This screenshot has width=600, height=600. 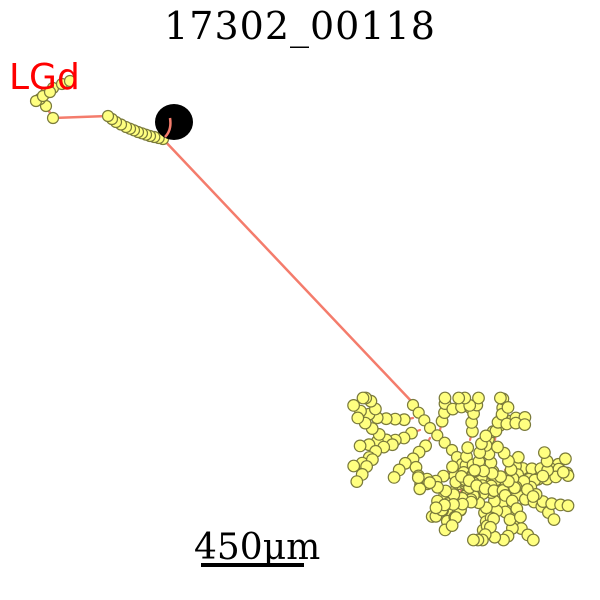 What do you see at coordinates (168, 127) in the screenshot?
I see `soma-hook-segment` at bounding box center [168, 127].